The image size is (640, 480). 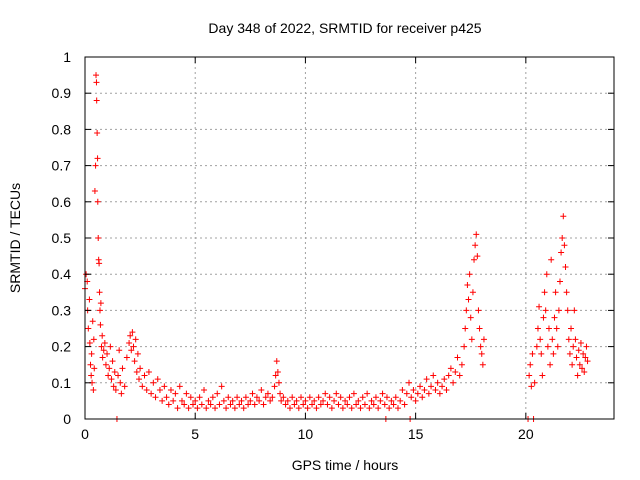 What do you see at coordinates (416, 434) in the screenshot?
I see `x-tick-label: 15` at bounding box center [416, 434].